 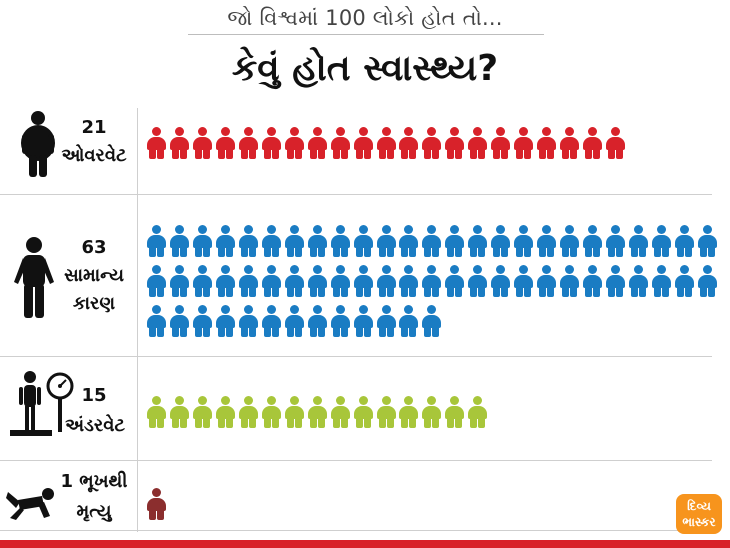 What do you see at coordinates (366, 34) in the screenshot?
I see `subtitle-divider` at bounding box center [366, 34].